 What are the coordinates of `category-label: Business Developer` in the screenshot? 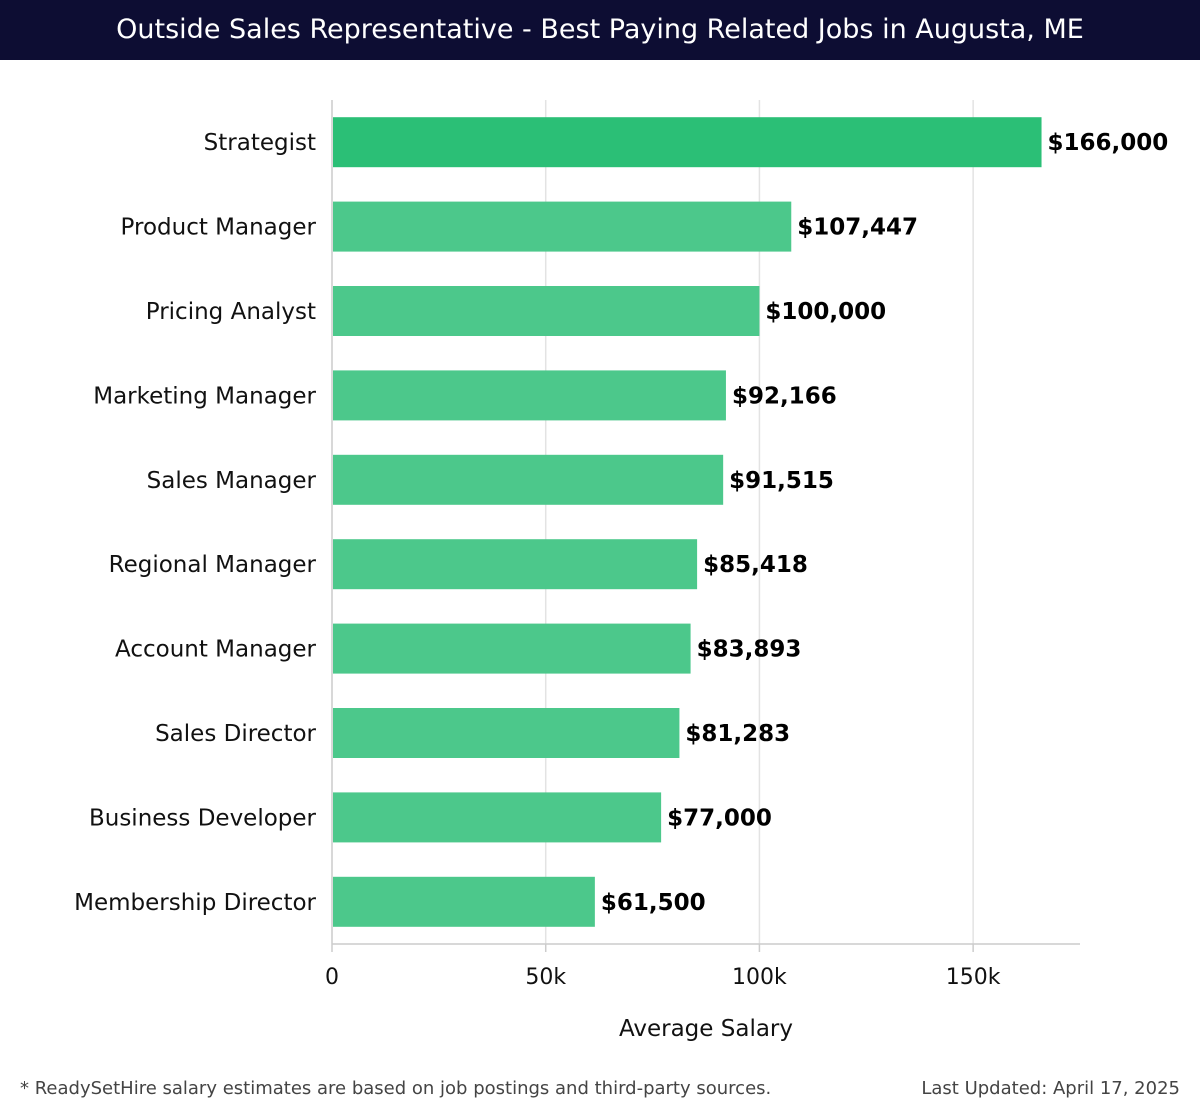 It's located at (203, 818).